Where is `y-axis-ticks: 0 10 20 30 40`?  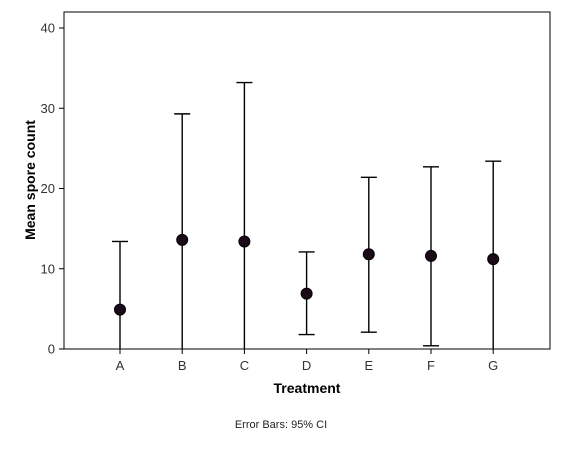
y-axis-ticks: 0 10 20 30 40 is located at coordinates (52, 189).